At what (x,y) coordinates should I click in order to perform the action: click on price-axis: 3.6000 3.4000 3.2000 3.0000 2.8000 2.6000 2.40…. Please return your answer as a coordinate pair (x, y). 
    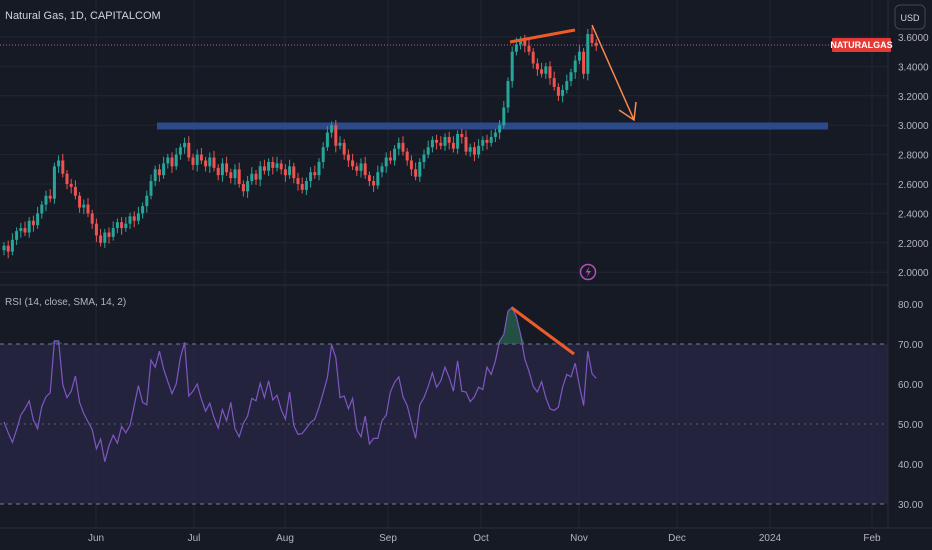
    Looking at the image, I should click on (913, 156).